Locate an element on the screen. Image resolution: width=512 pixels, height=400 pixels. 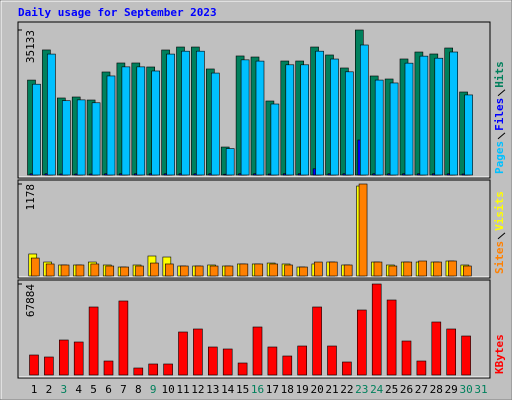
x-tick-label: 27 is located at coordinates (421, 389).